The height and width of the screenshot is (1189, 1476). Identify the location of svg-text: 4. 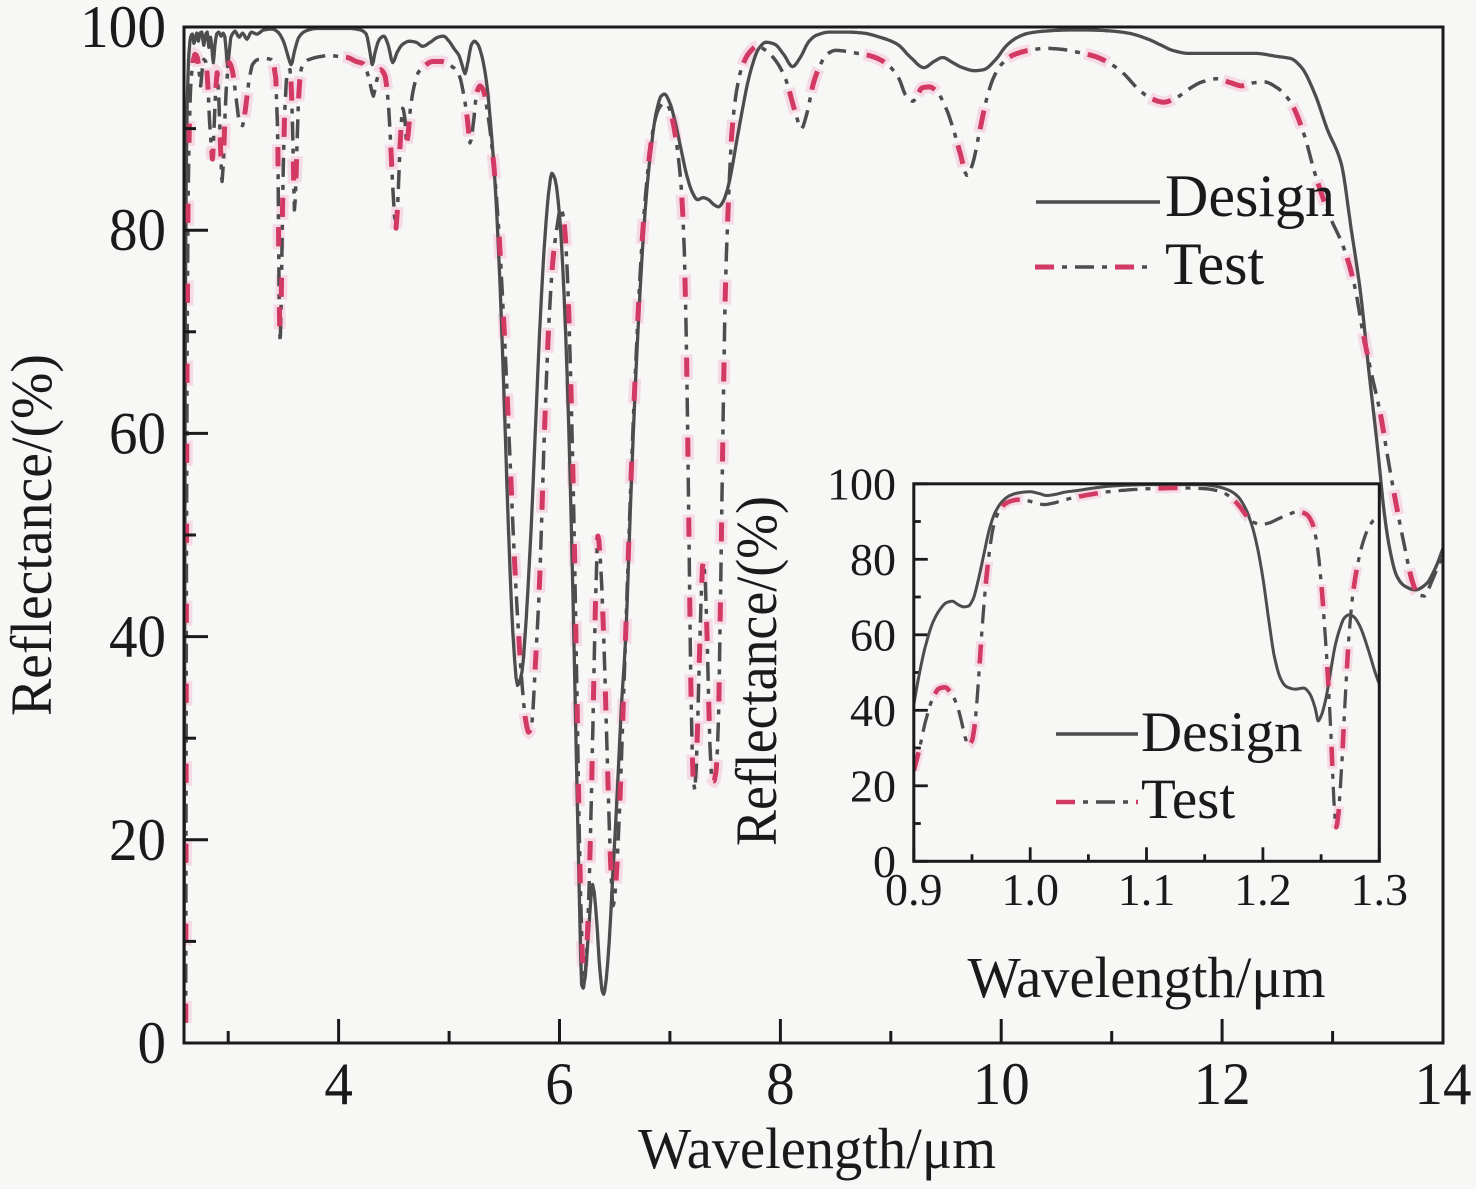
(338, 1084).